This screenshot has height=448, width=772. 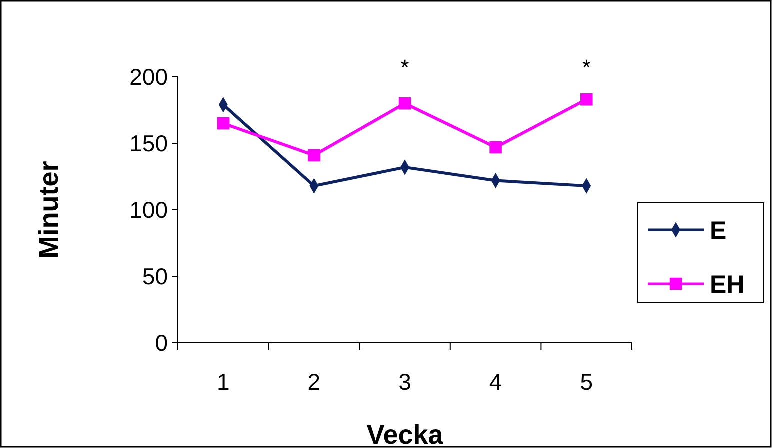 I want to click on y-tick-label: 0, so click(x=161, y=343).